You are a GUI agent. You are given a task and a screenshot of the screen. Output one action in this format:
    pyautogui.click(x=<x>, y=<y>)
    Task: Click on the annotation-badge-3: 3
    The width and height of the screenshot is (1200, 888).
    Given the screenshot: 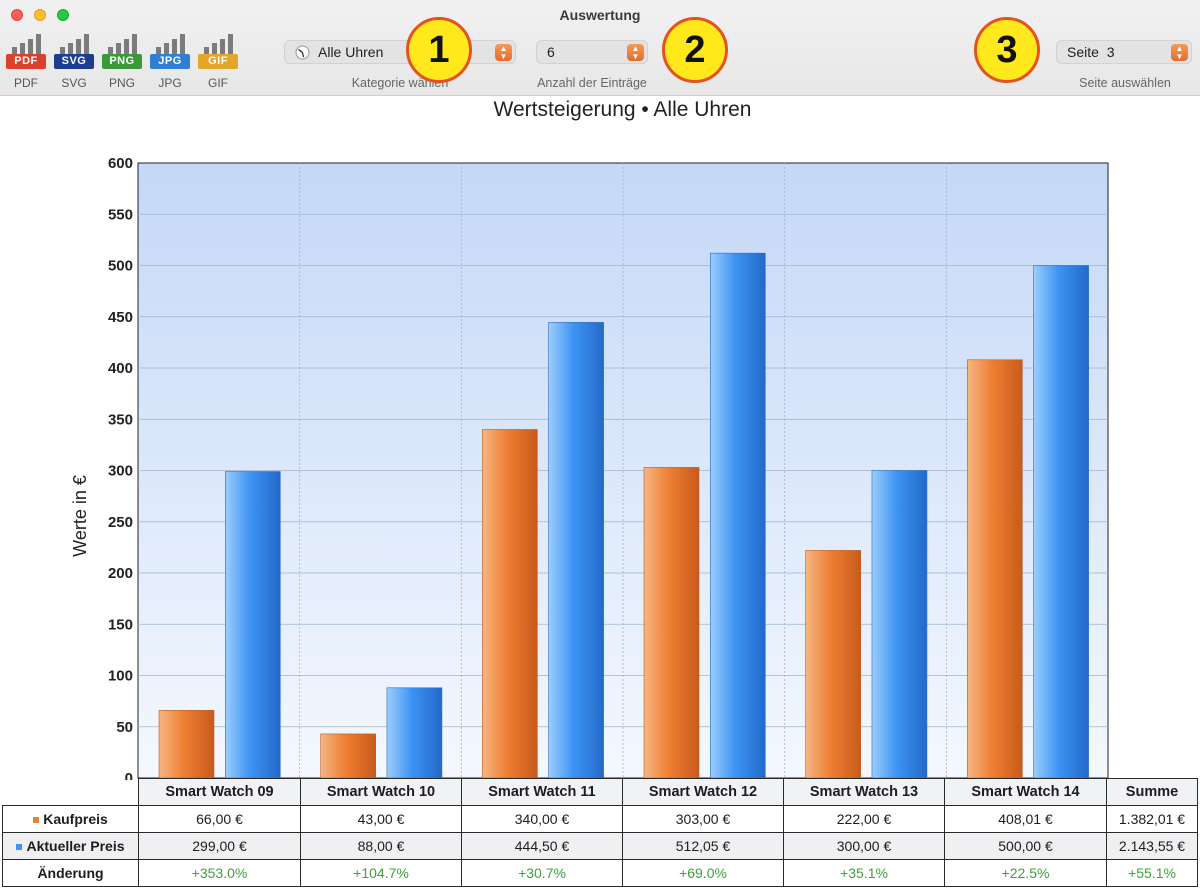 What is the action you would take?
    pyautogui.click(x=1007, y=50)
    